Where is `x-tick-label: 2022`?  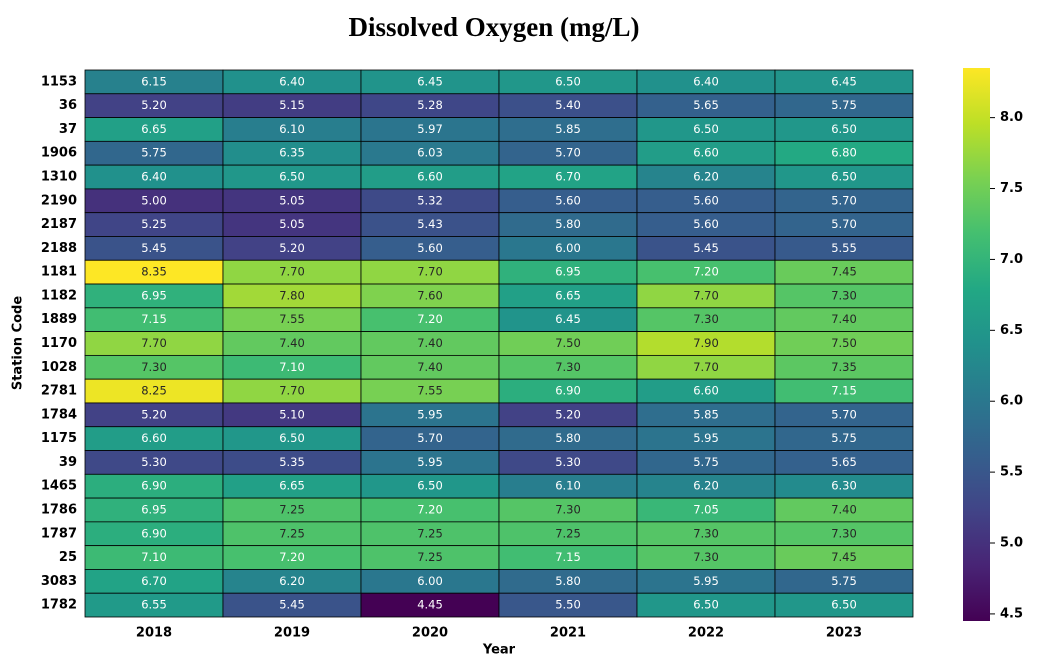 x-tick-label: 2022 is located at coordinates (706, 633).